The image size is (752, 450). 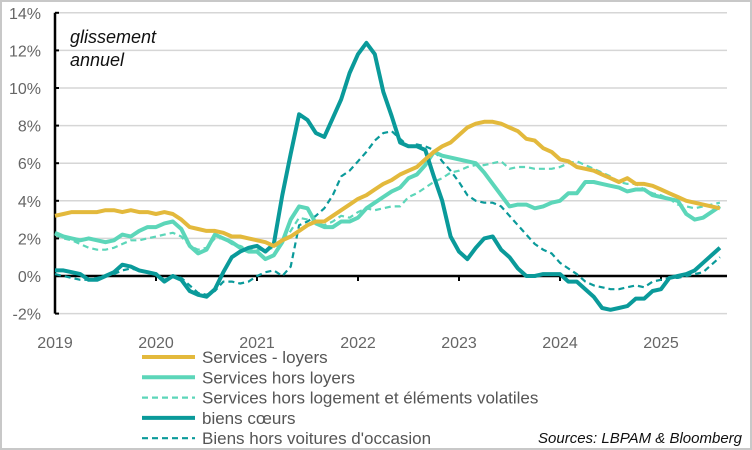 I want to click on y-tick-label: 14%, so click(x=25, y=14).